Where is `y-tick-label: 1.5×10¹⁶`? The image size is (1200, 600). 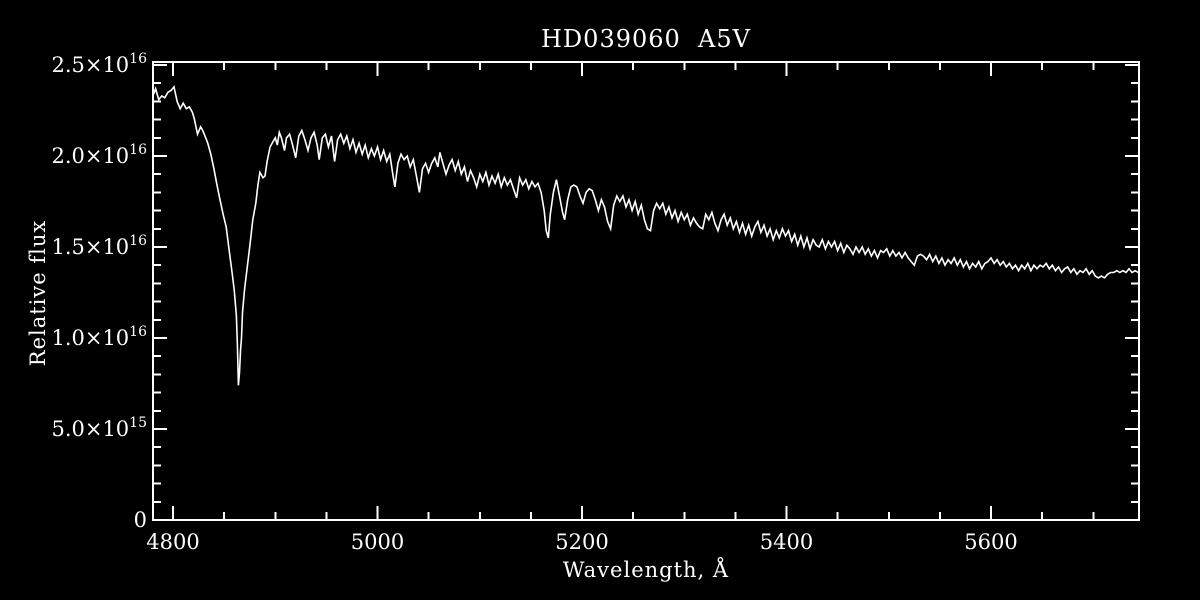
y-tick-label: 1.5×10¹⁶ is located at coordinates (99, 246).